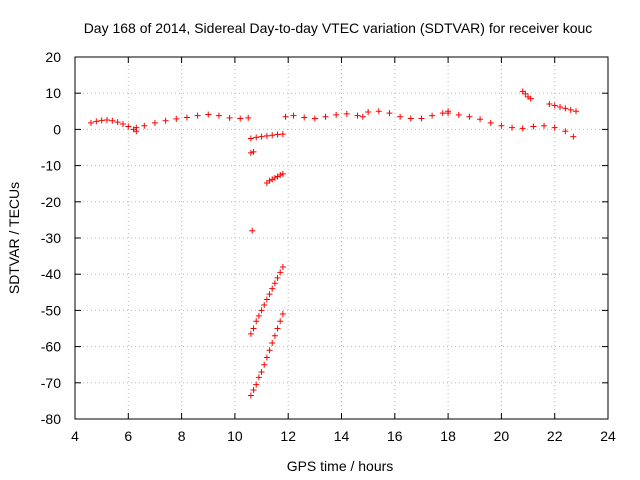 The height and width of the screenshot is (480, 640). Describe the element at coordinates (502, 436) in the screenshot. I see `x-tick-label: 20` at that location.